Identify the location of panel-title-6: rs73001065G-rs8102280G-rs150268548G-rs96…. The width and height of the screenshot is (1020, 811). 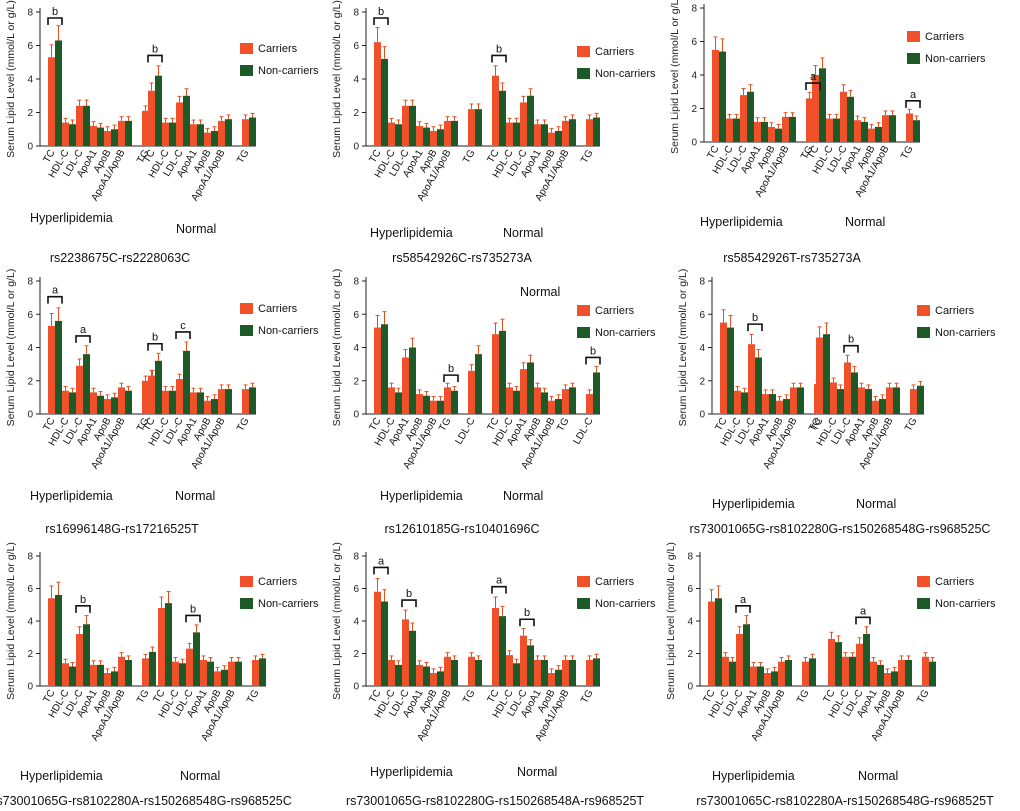
(840, 529).